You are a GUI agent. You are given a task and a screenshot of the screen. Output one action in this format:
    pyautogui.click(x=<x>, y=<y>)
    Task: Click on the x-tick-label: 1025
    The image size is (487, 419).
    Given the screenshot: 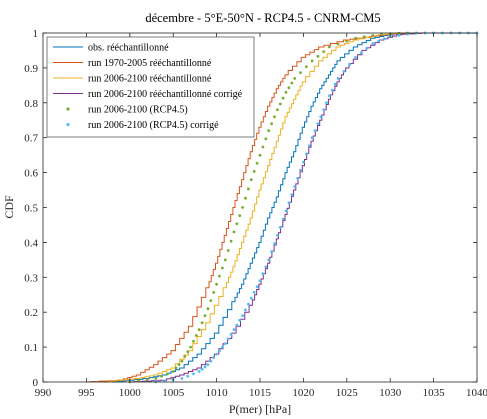 What is the action you would take?
    pyautogui.click(x=347, y=393)
    